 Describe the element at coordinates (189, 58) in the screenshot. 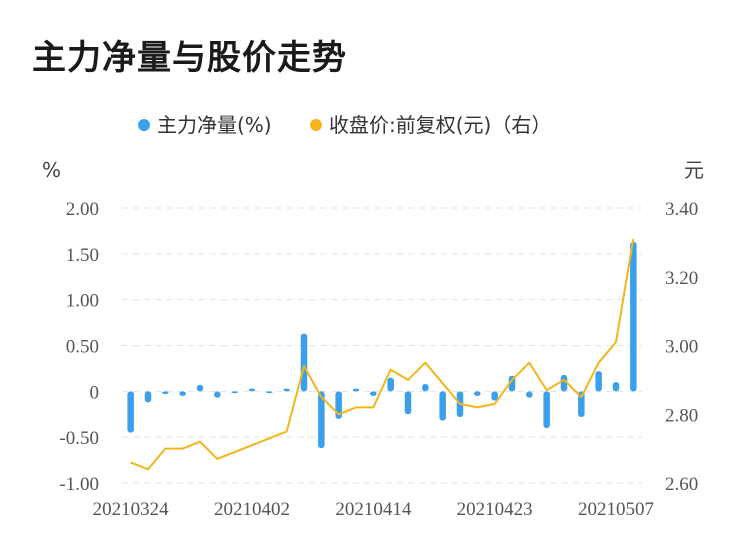

I see `chart-title: 主力净量与股价走势` at that location.